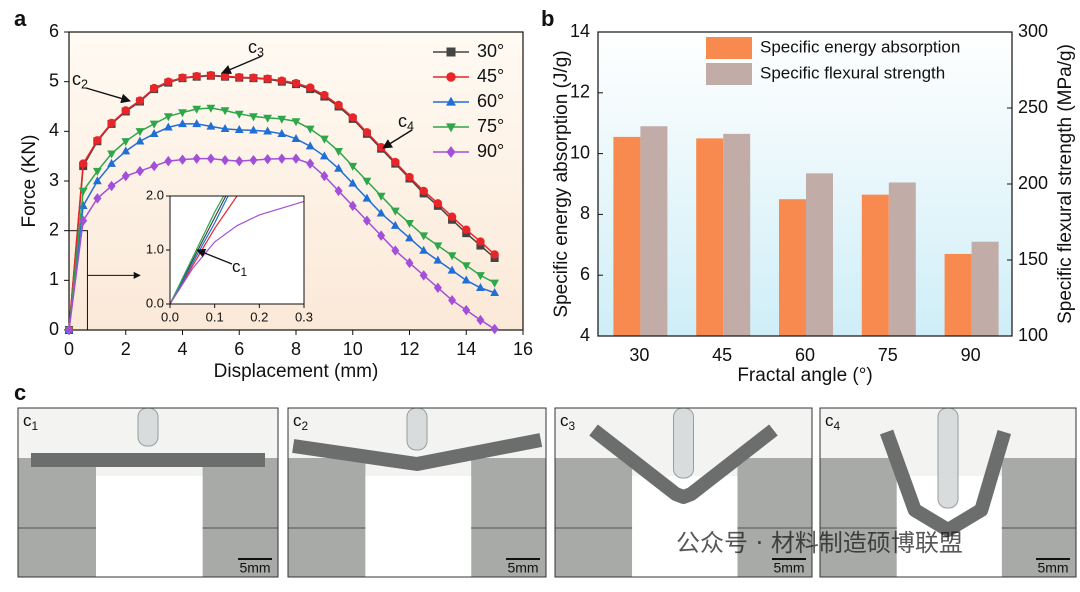  I want to click on legend-label: Specific flexural strength, so click(852, 72).